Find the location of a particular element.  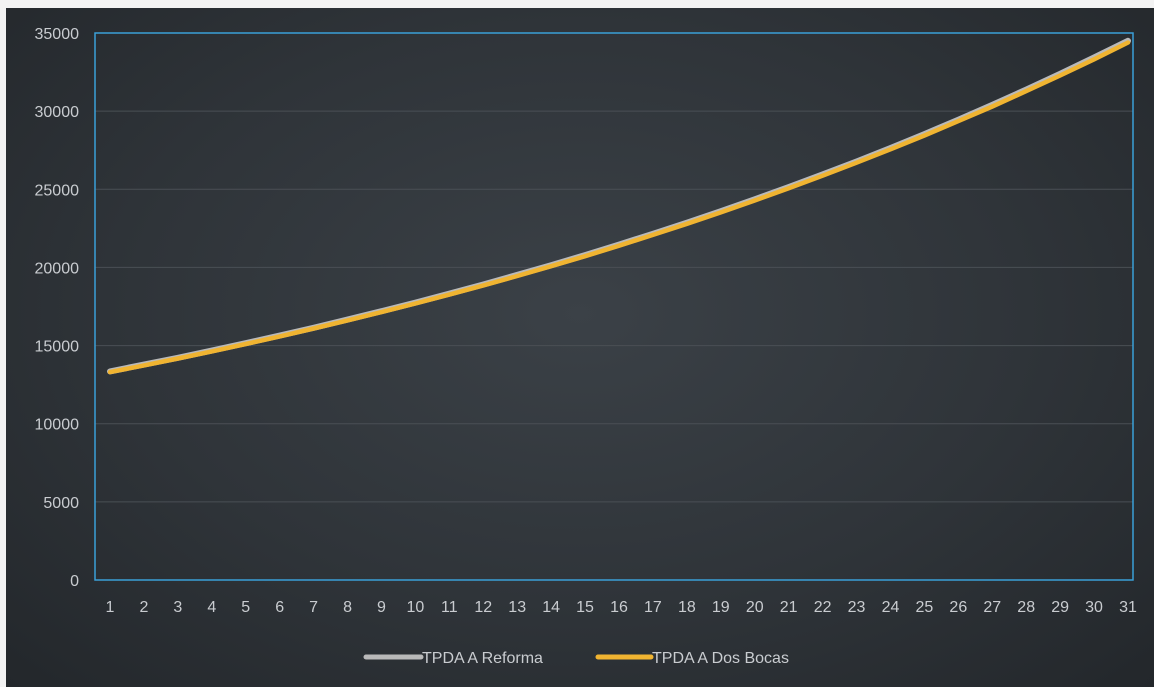

x-tick-label: 10 is located at coordinates (416, 607).